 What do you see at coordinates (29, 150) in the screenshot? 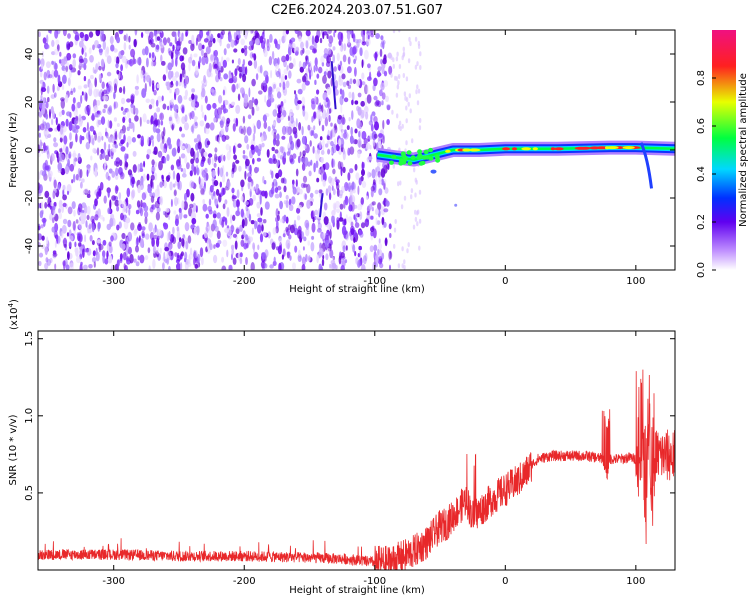
I see `spectrogram-ytick-label: 0` at bounding box center [29, 150].